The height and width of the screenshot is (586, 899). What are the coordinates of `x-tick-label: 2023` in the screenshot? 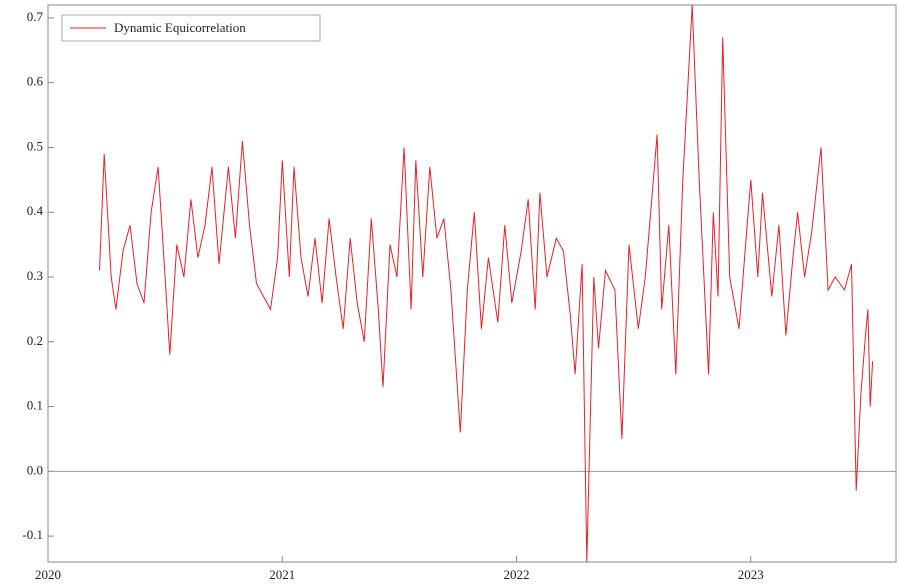 It's located at (751, 574).